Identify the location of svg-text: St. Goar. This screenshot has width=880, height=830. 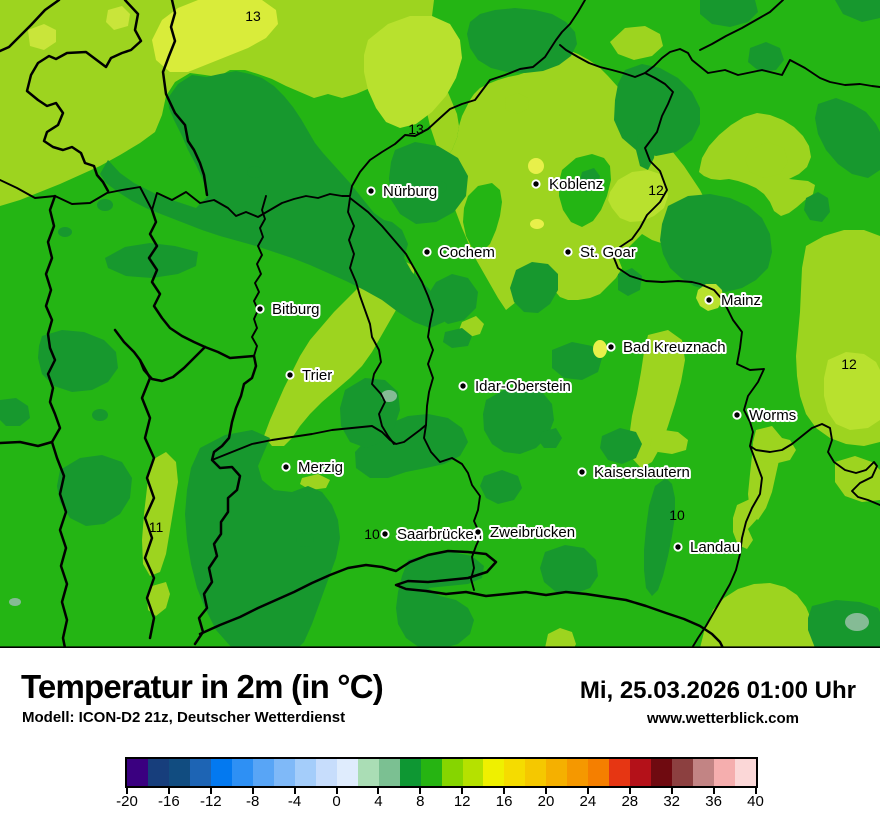
(608, 252).